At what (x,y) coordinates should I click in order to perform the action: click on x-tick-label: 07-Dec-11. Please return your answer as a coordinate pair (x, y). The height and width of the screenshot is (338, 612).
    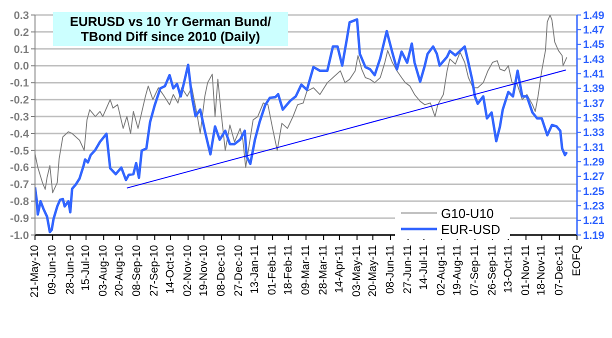
    Looking at the image, I should click on (559, 270).